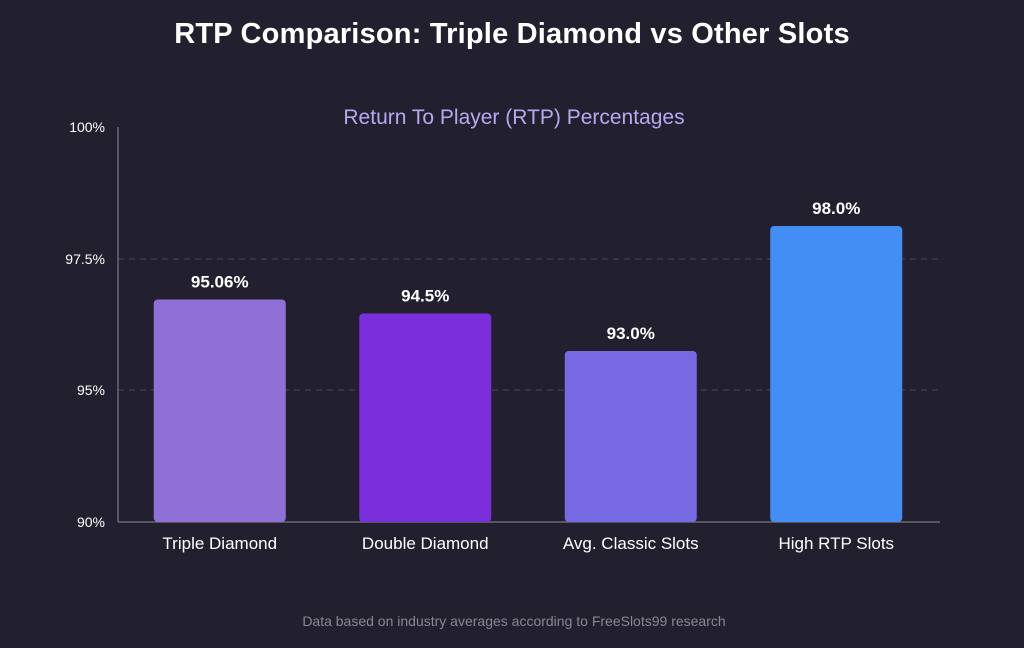 The height and width of the screenshot is (648, 1024). What do you see at coordinates (220, 282) in the screenshot?
I see `bar-value-label: 95.06%` at bounding box center [220, 282].